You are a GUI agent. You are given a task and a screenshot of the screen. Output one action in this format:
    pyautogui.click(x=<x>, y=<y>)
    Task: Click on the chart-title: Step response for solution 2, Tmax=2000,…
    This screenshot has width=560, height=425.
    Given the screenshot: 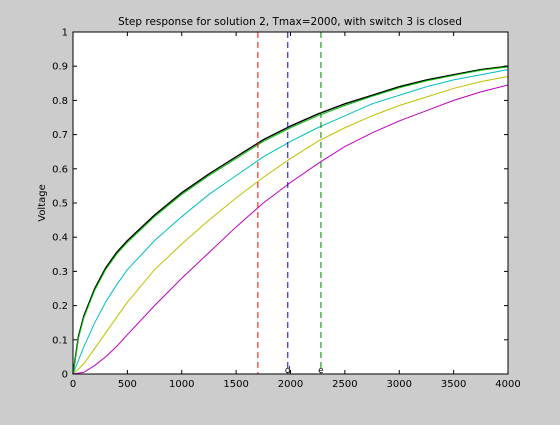 What is the action you would take?
    pyautogui.click(x=290, y=22)
    